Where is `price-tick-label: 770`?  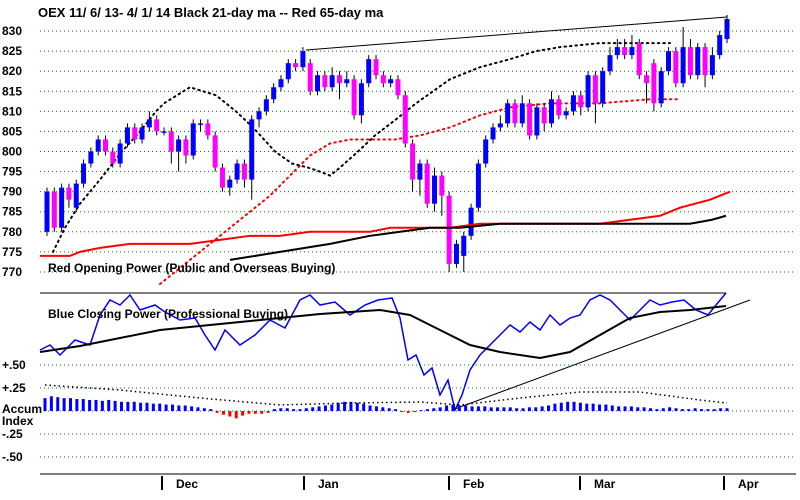 price-tick-label: 770 is located at coordinates (12, 272).